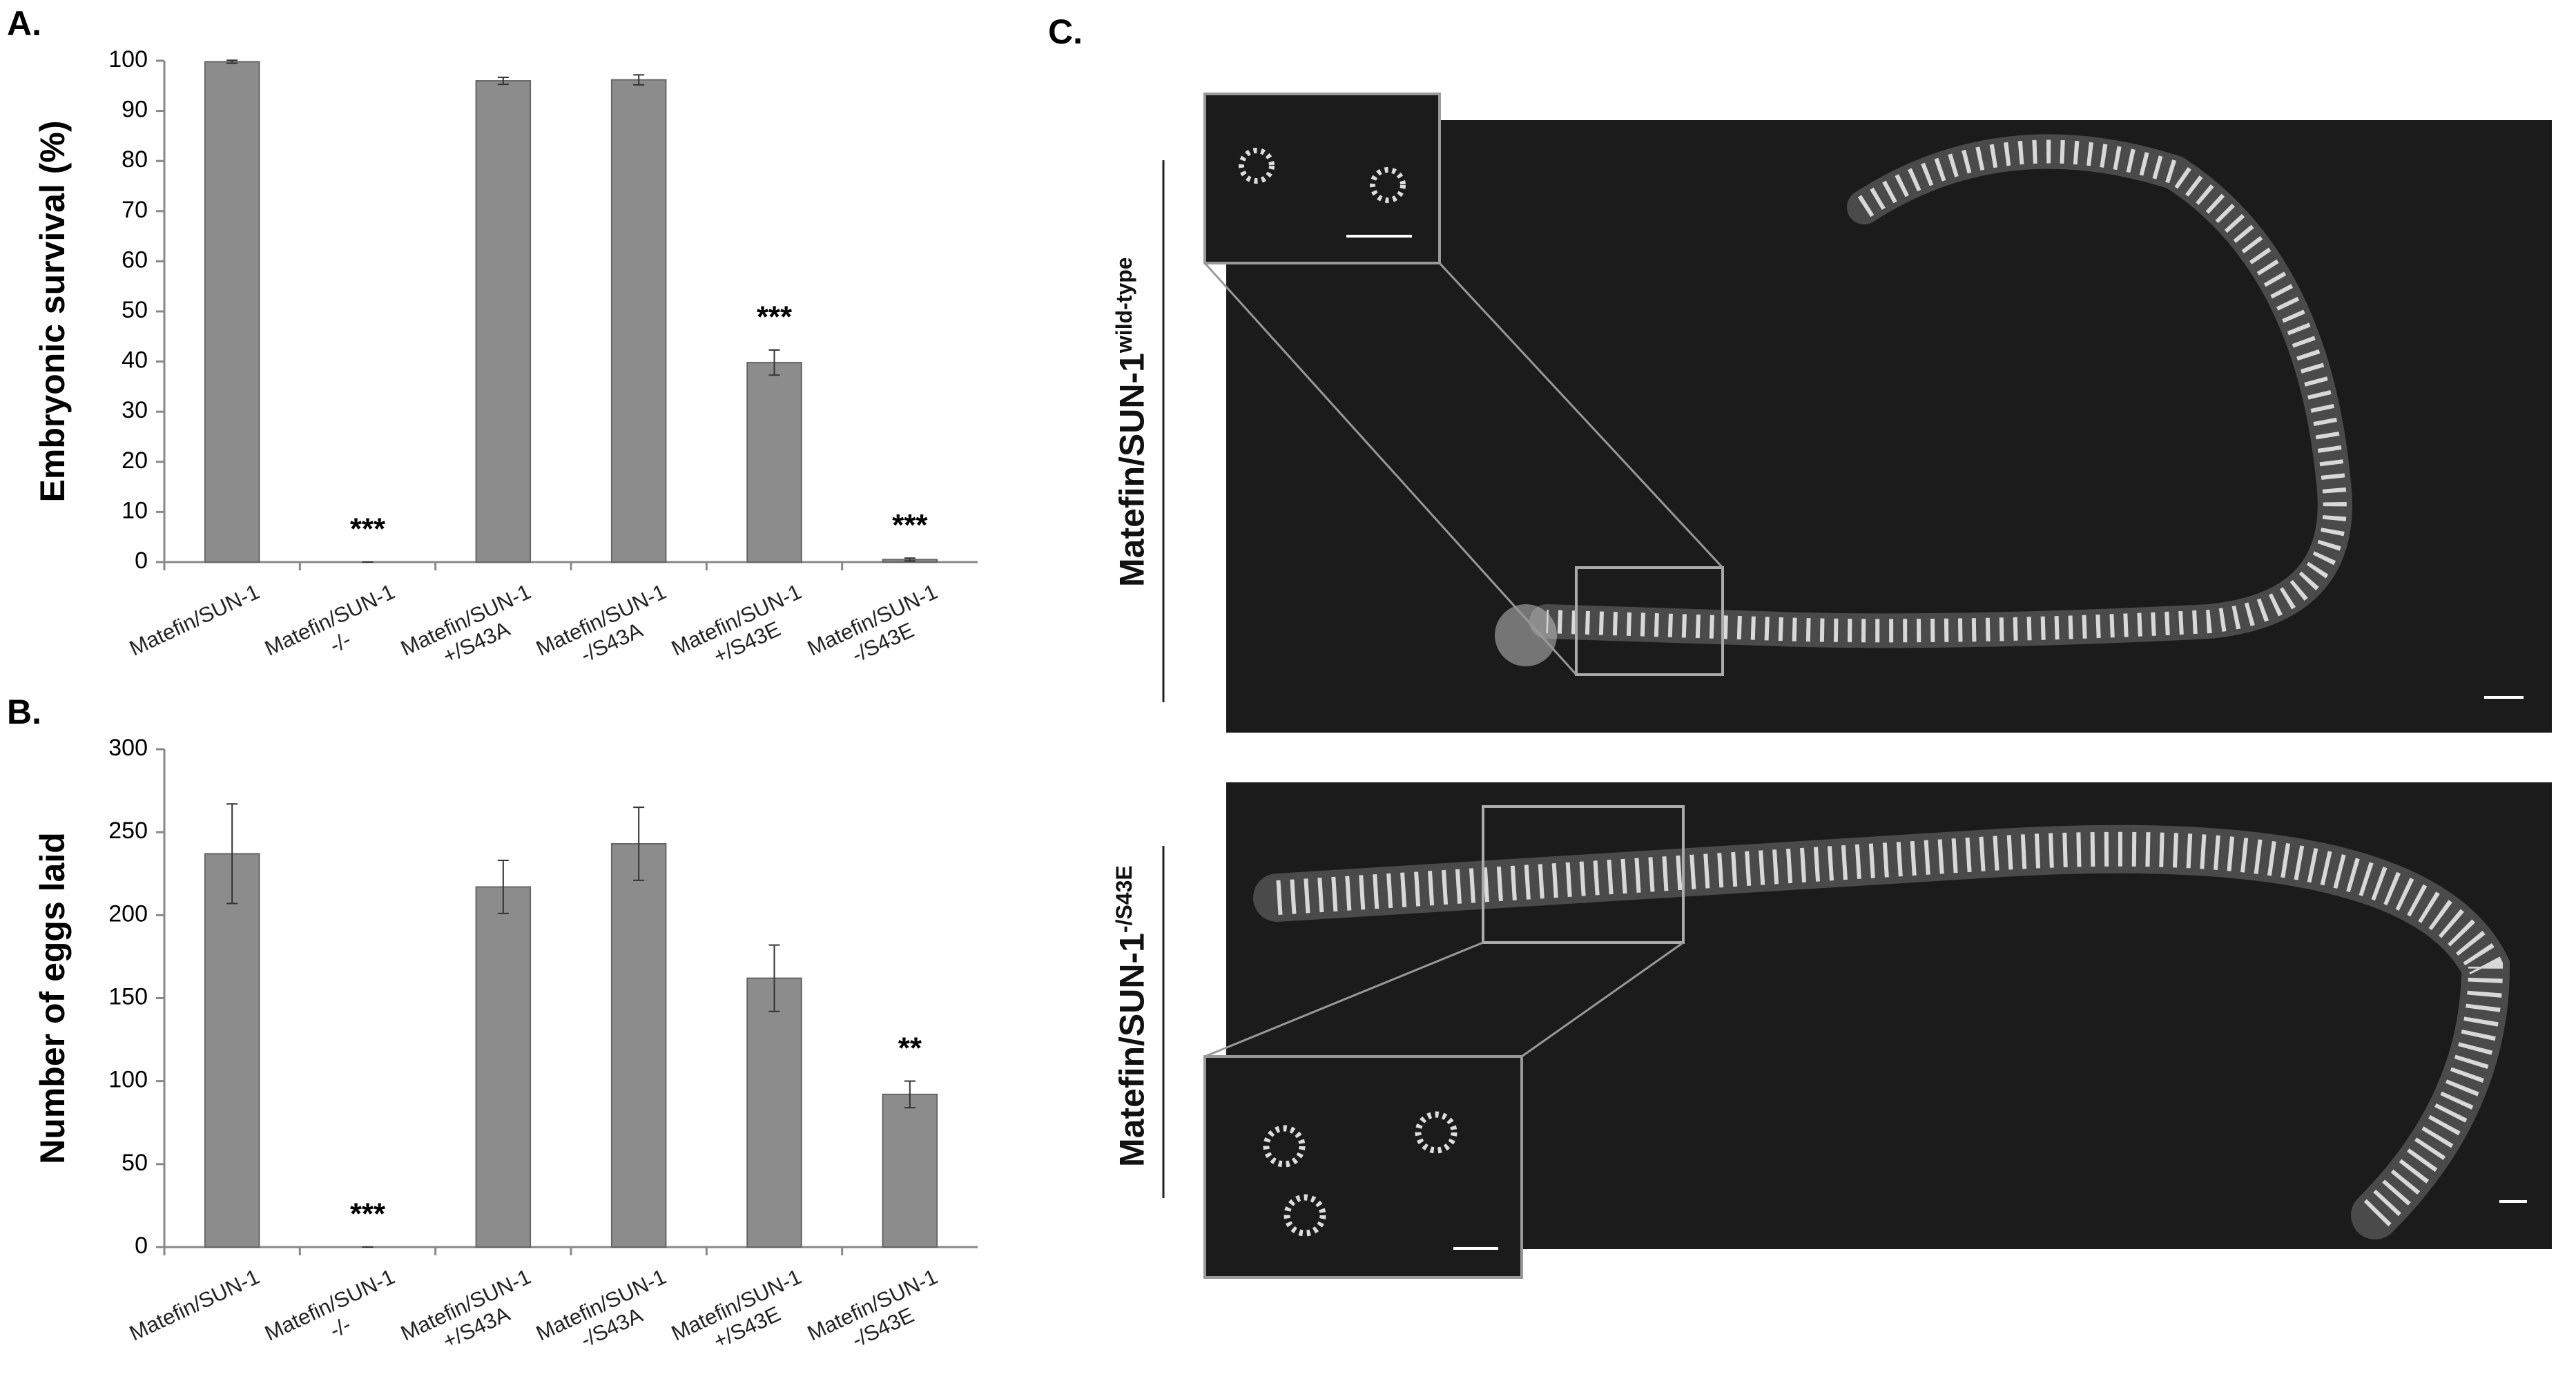 The width and height of the screenshot is (2576, 1390). Describe the element at coordinates (1124, 305) in the screenshot. I see `superscript: wild-type` at that location.